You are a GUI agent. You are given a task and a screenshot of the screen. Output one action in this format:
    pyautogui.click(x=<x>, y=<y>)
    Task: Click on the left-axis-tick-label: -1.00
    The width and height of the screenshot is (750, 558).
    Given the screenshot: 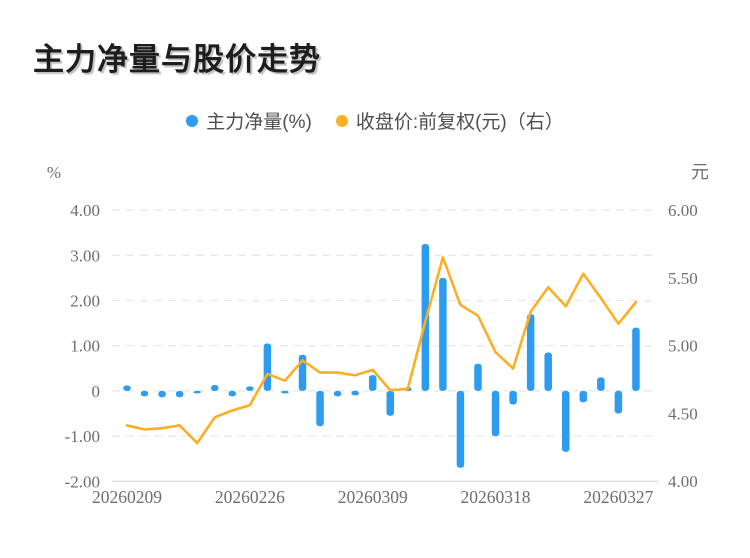 What is the action you would take?
    pyautogui.click(x=82, y=436)
    